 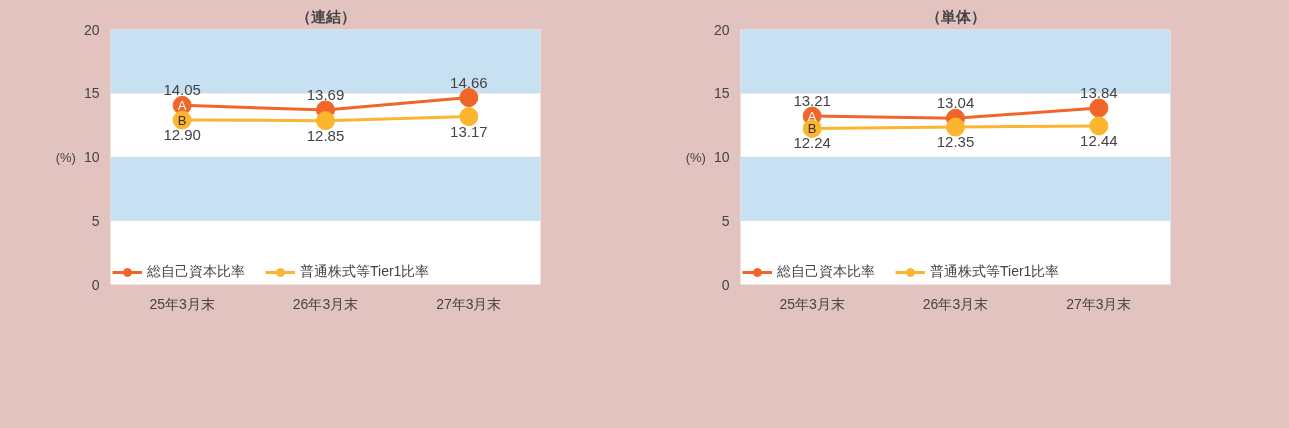 I want to click on data-label: 13.17, so click(x=469, y=131).